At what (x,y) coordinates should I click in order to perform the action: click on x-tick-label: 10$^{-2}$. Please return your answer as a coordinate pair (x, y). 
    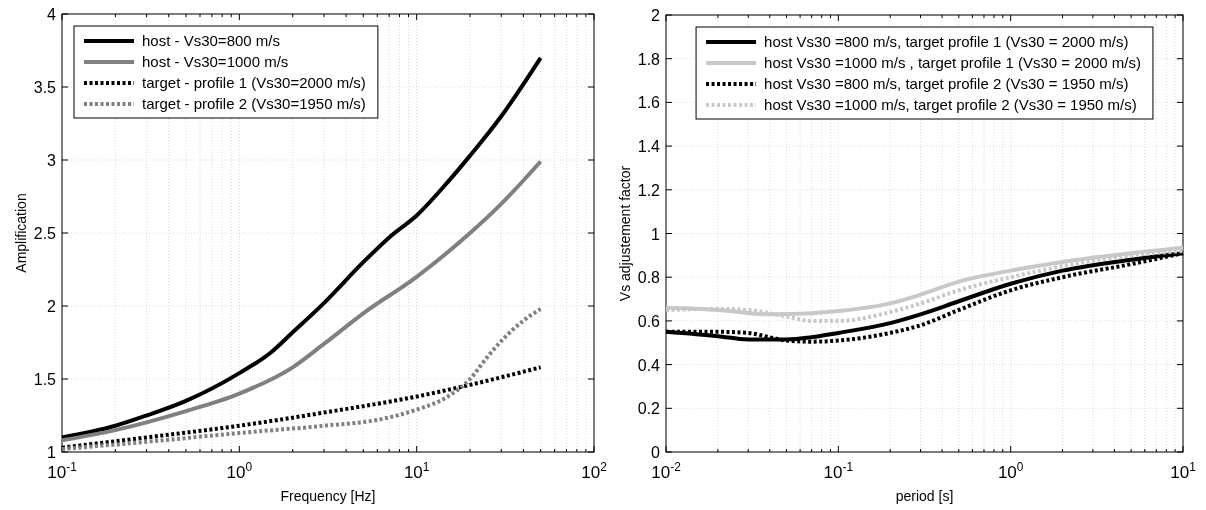
    Looking at the image, I should click on (666, 471).